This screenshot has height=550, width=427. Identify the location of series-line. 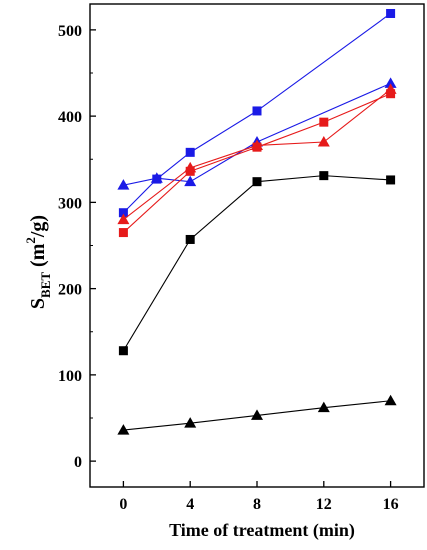
(257, 134).